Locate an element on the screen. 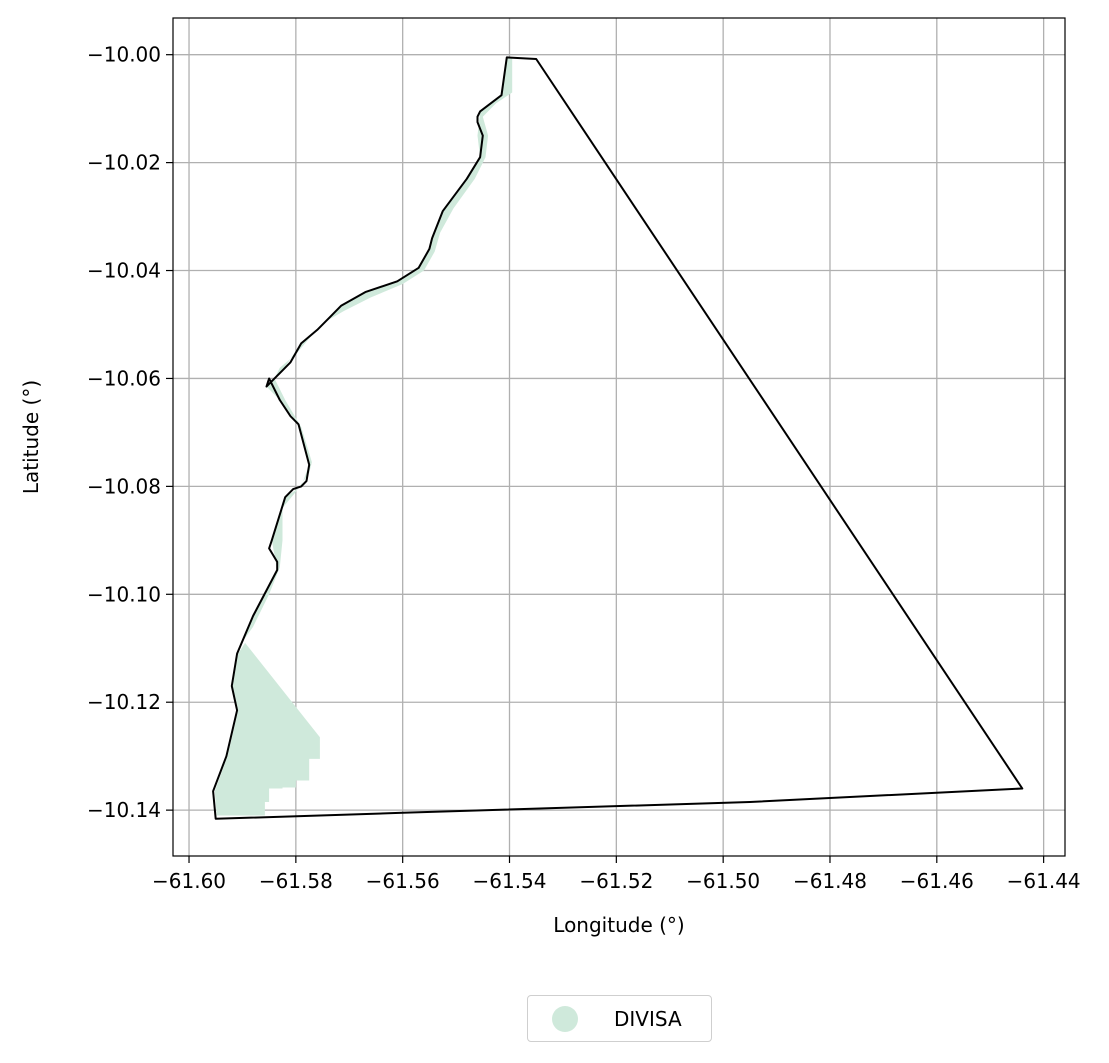 The width and height of the screenshot is (1109, 1063). y-tick-label: −10.10 is located at coordinates (124, 594).